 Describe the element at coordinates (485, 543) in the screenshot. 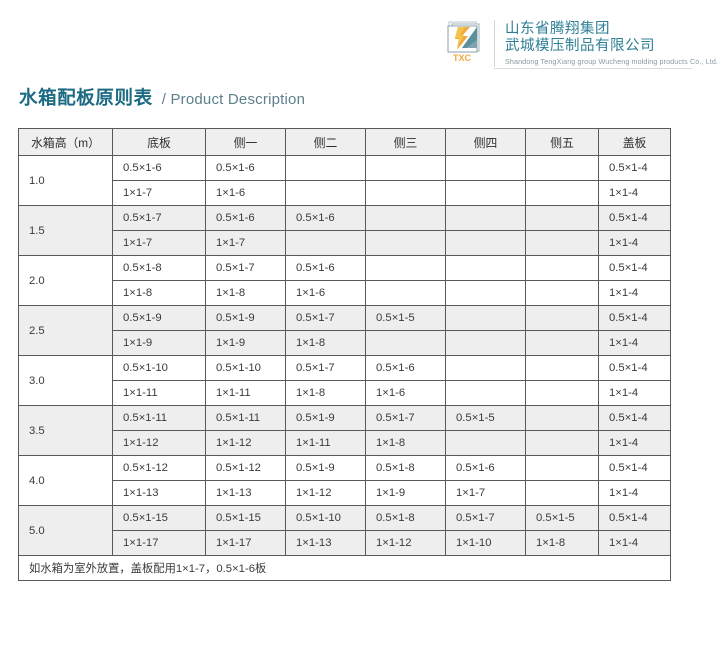

I see `table-cell: 1×1-10` at that location.